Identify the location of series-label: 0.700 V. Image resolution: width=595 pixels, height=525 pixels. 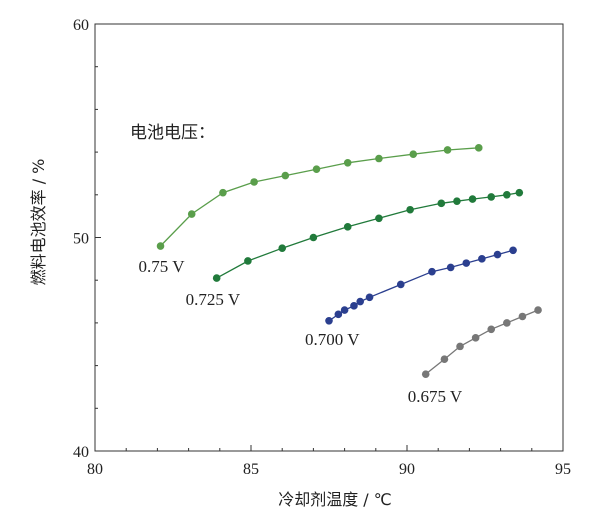
(332, 339).